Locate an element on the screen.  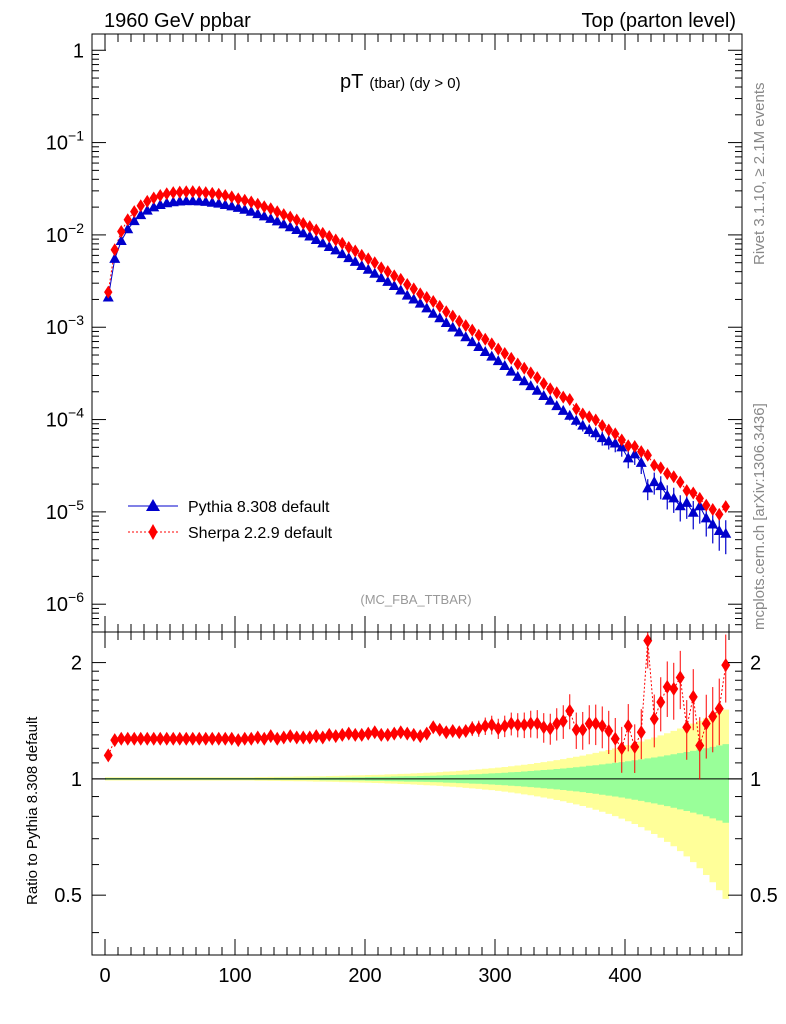
x-tick-label: 100 is located at coordinates (234, 976).